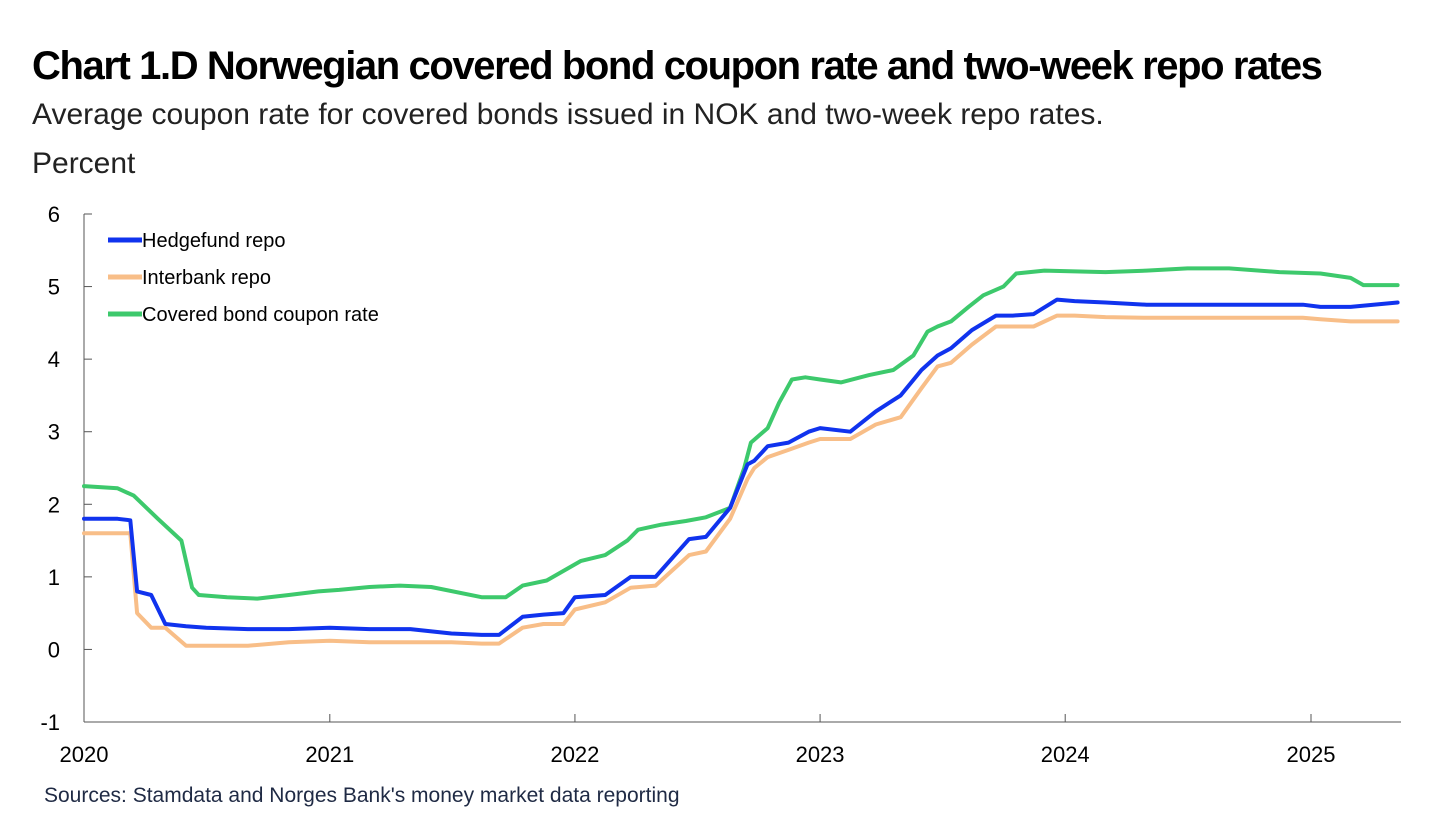 The height and width of the screenshot is (827, 1445). I want to click on legend-label: Covered bond coupon rate, so click(260, 315).